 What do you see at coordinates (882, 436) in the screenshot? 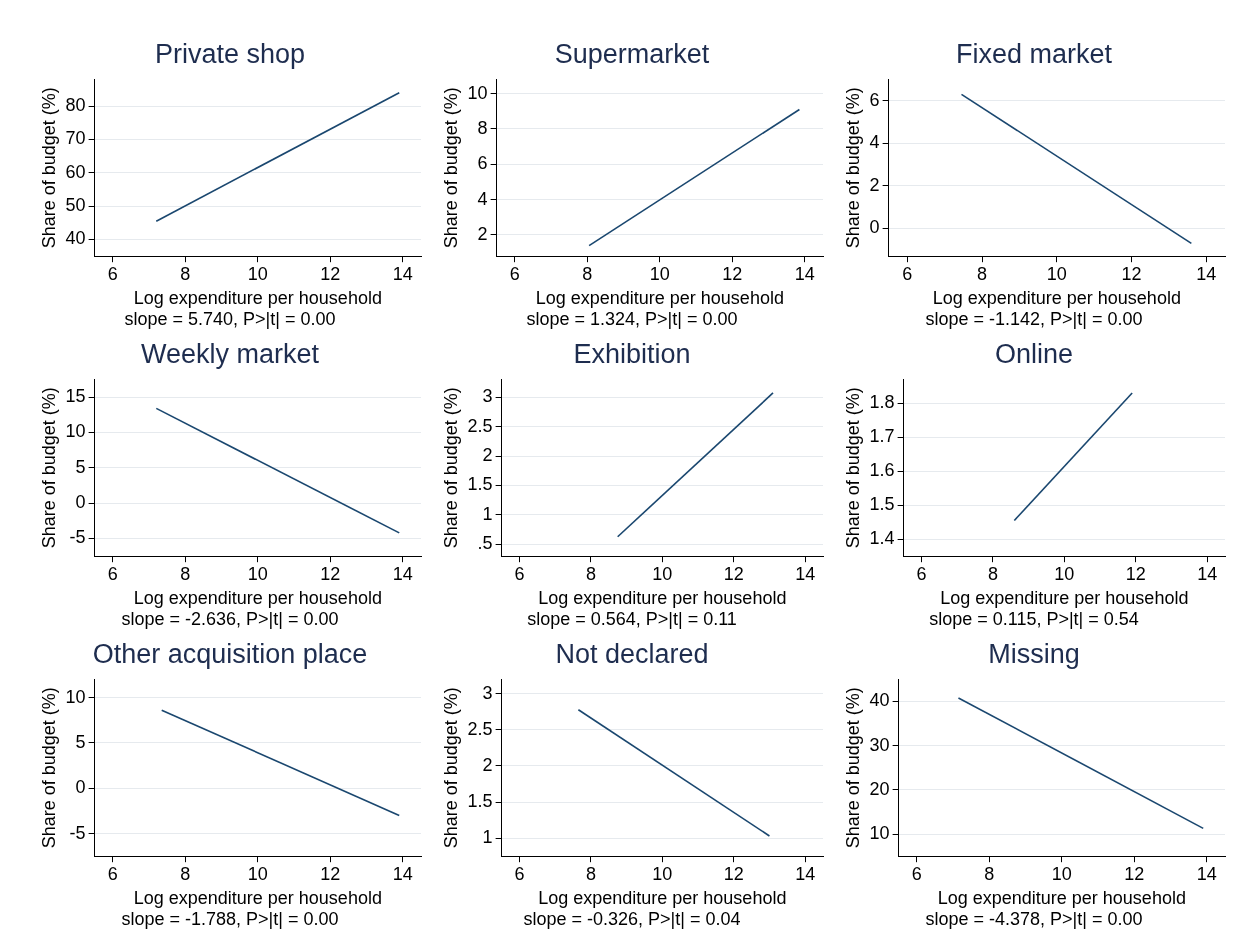
I see `y-tick-label: 1.7` at bounding box center [882, 436].